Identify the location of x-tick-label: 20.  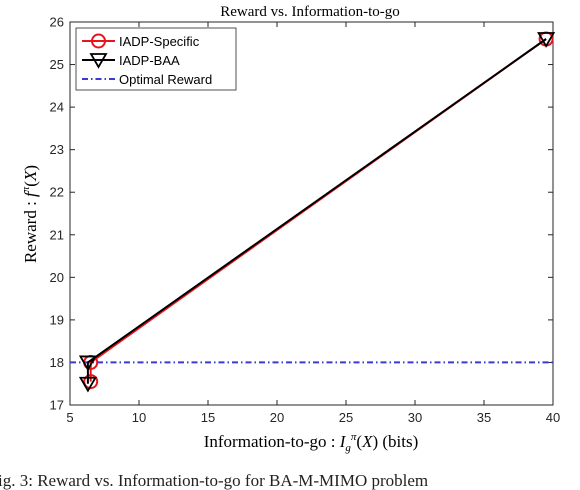
(277, 417).